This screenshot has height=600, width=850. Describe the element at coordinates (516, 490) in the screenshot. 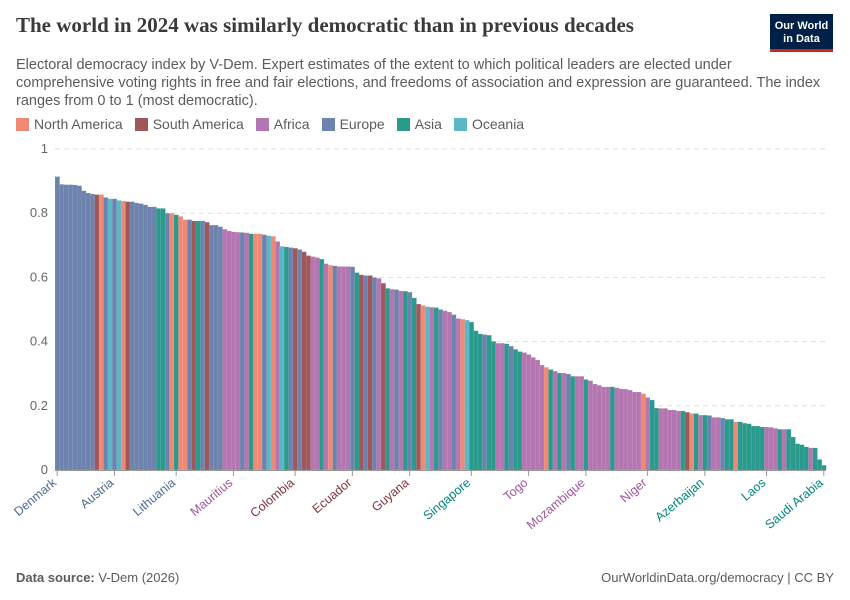

I see `x-tick-label: Togo` at that location.